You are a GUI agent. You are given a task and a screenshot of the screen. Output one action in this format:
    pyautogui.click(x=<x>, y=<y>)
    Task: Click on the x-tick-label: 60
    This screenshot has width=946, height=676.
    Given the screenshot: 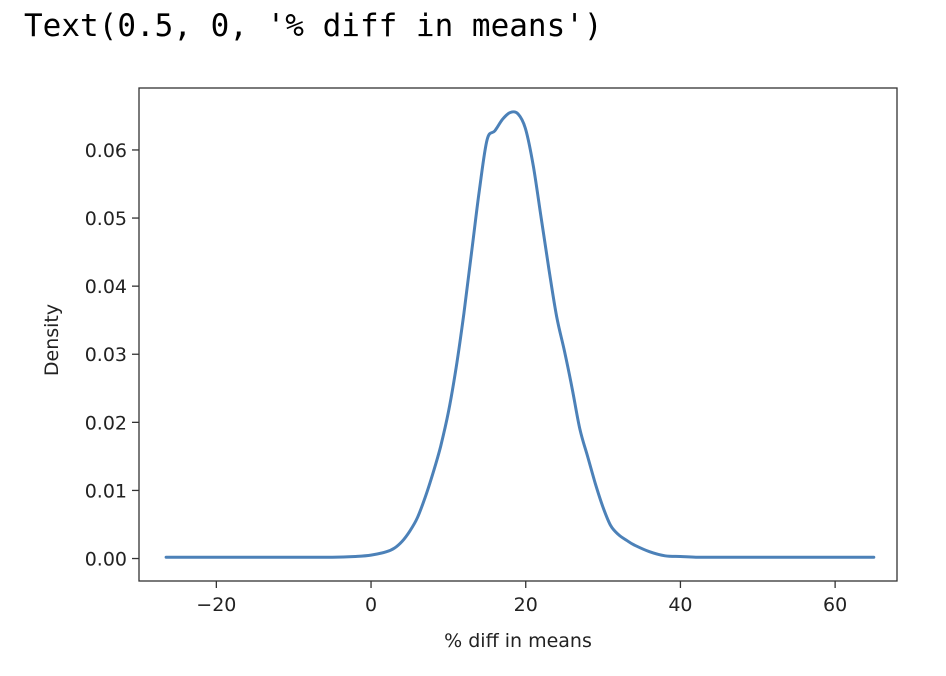 What is the action you would take?
    pyautogui.click(x=835, y=605)
    